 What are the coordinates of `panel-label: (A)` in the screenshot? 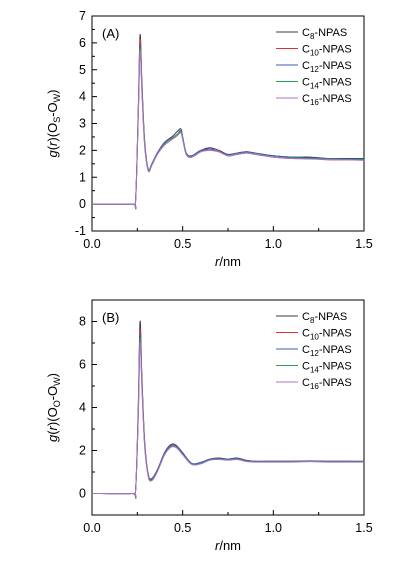 It's located at (110, 33).